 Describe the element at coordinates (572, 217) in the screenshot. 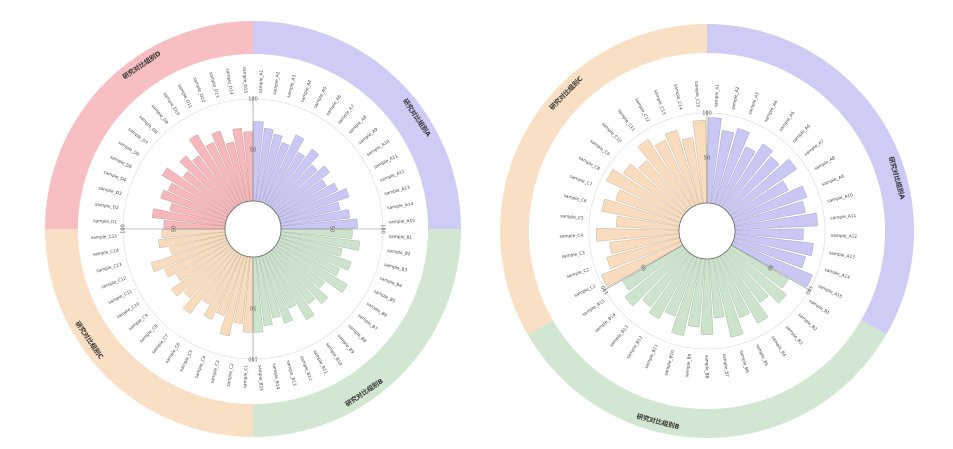

I see `sample-label: sample_C5` at that location.